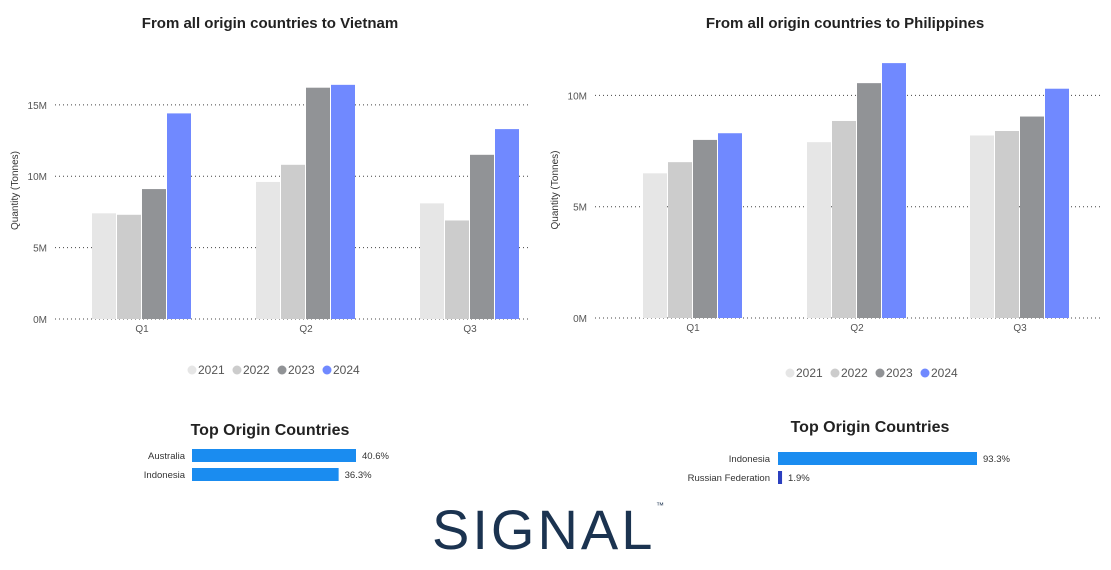 The width and height of the screenshot is (1111, 570). I want to click on philippines-top-origin-title: Top Origin Countries, so click(870, 427).